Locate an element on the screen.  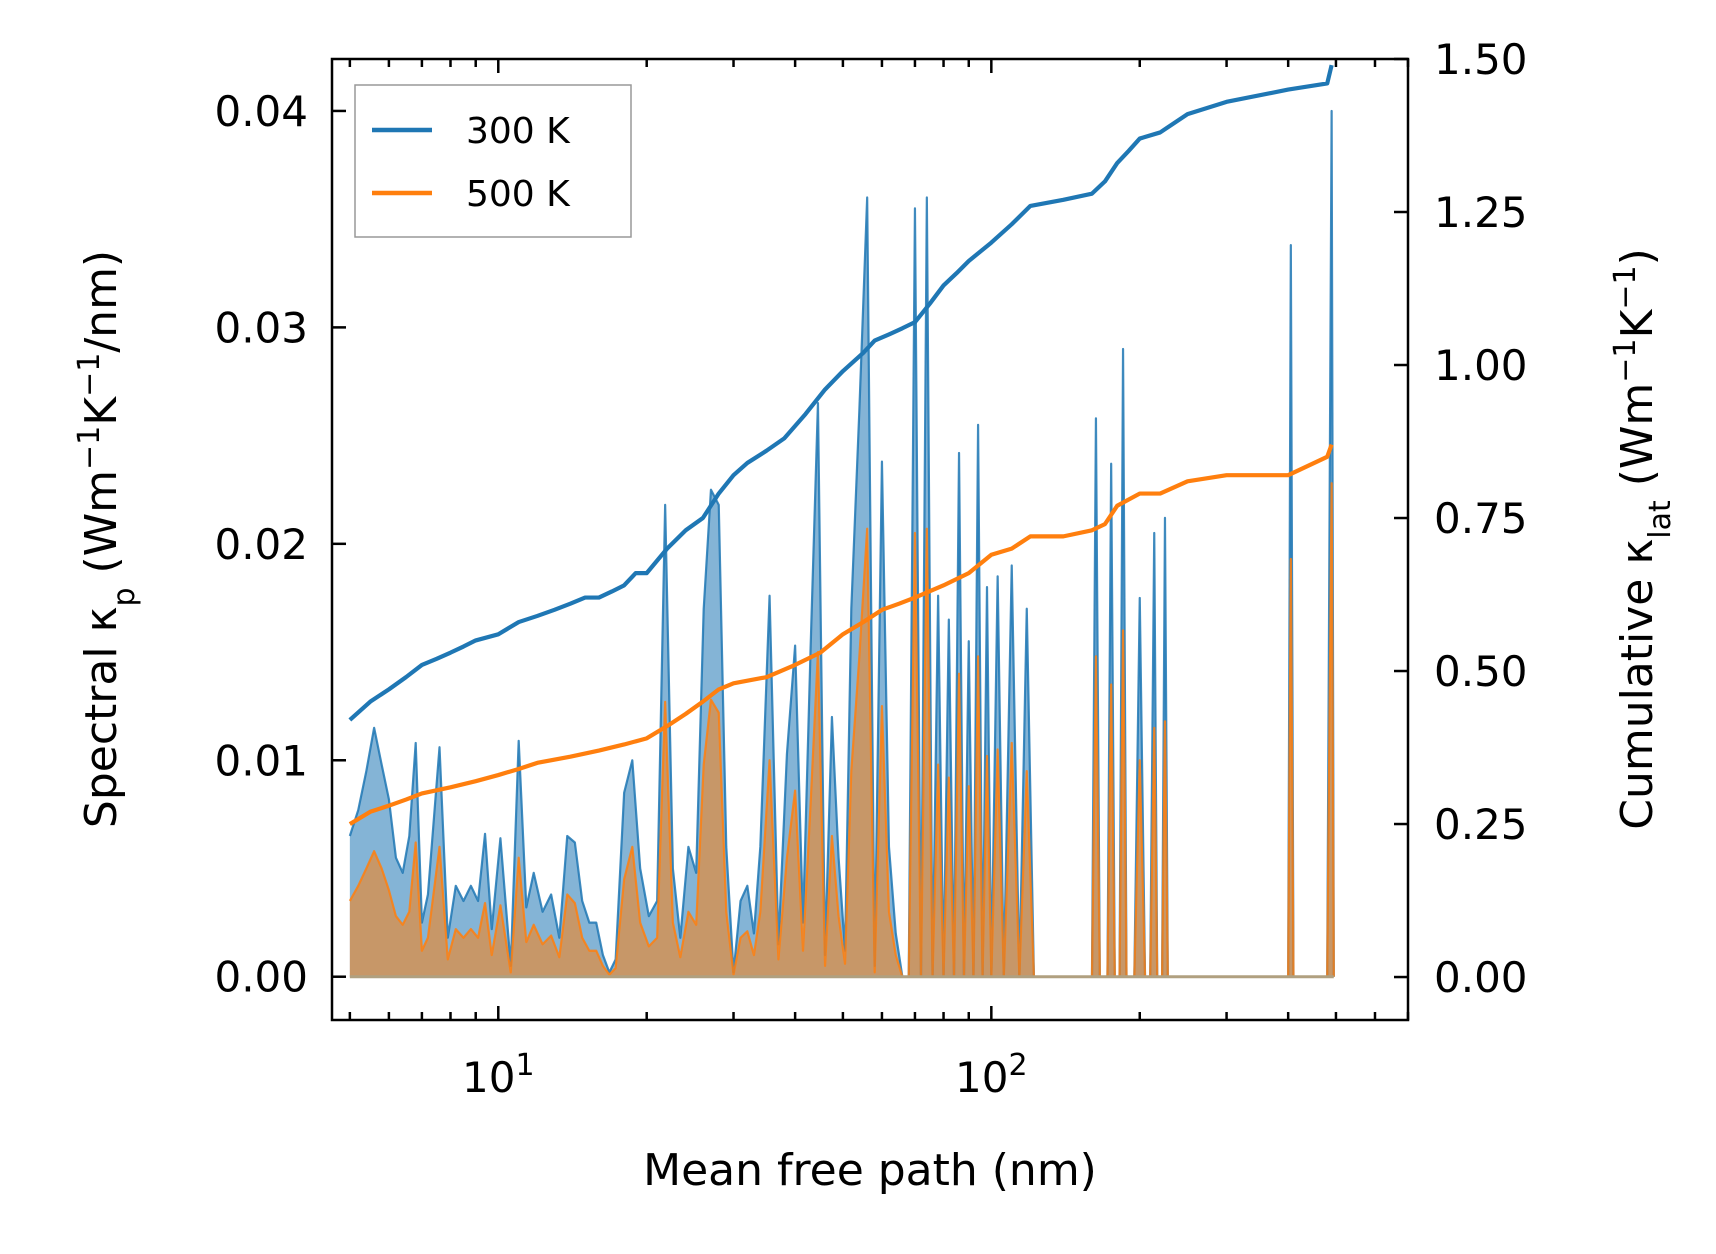
legend-label-300k: 300 K is located at coordinates (518, 131).